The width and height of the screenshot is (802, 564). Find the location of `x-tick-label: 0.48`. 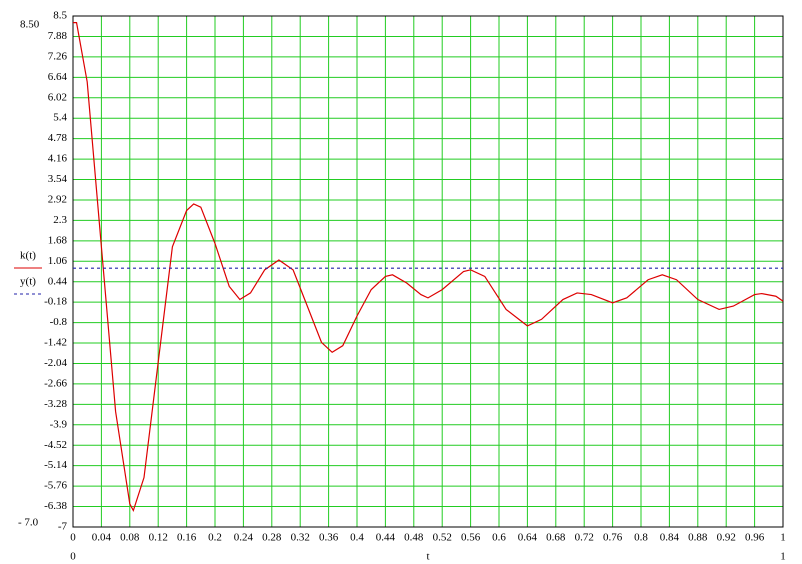

x-tick-label: 0.48 is located at coordinates (414, 538).